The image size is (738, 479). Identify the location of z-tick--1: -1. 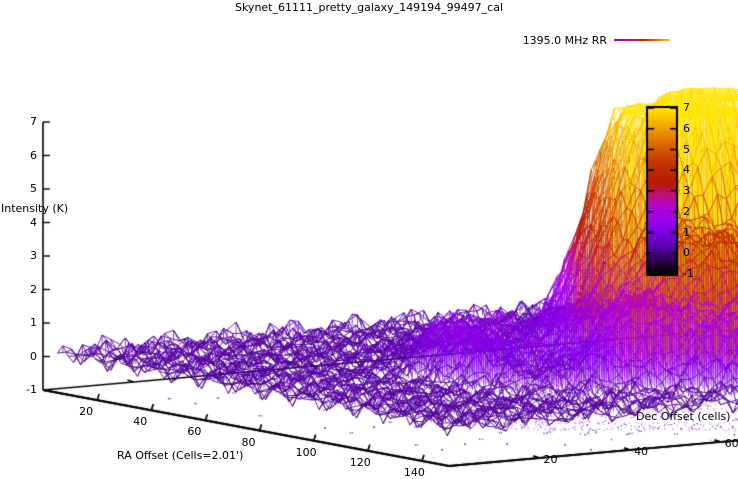
(31, 389).